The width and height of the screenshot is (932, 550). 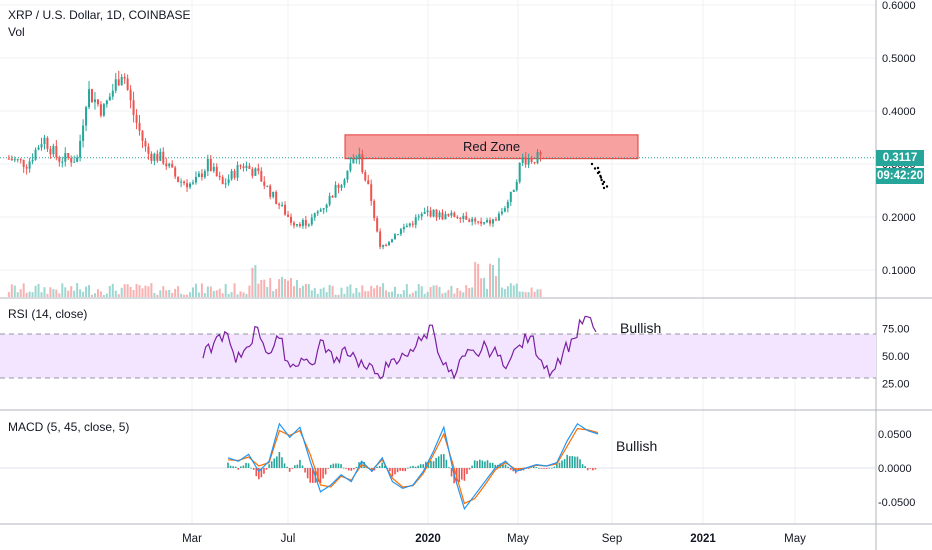 What do you see at coordinates (896, 503) in the screenshot?
I see `macd-tick-label: -0.0500` at bounding box center [896, 503].